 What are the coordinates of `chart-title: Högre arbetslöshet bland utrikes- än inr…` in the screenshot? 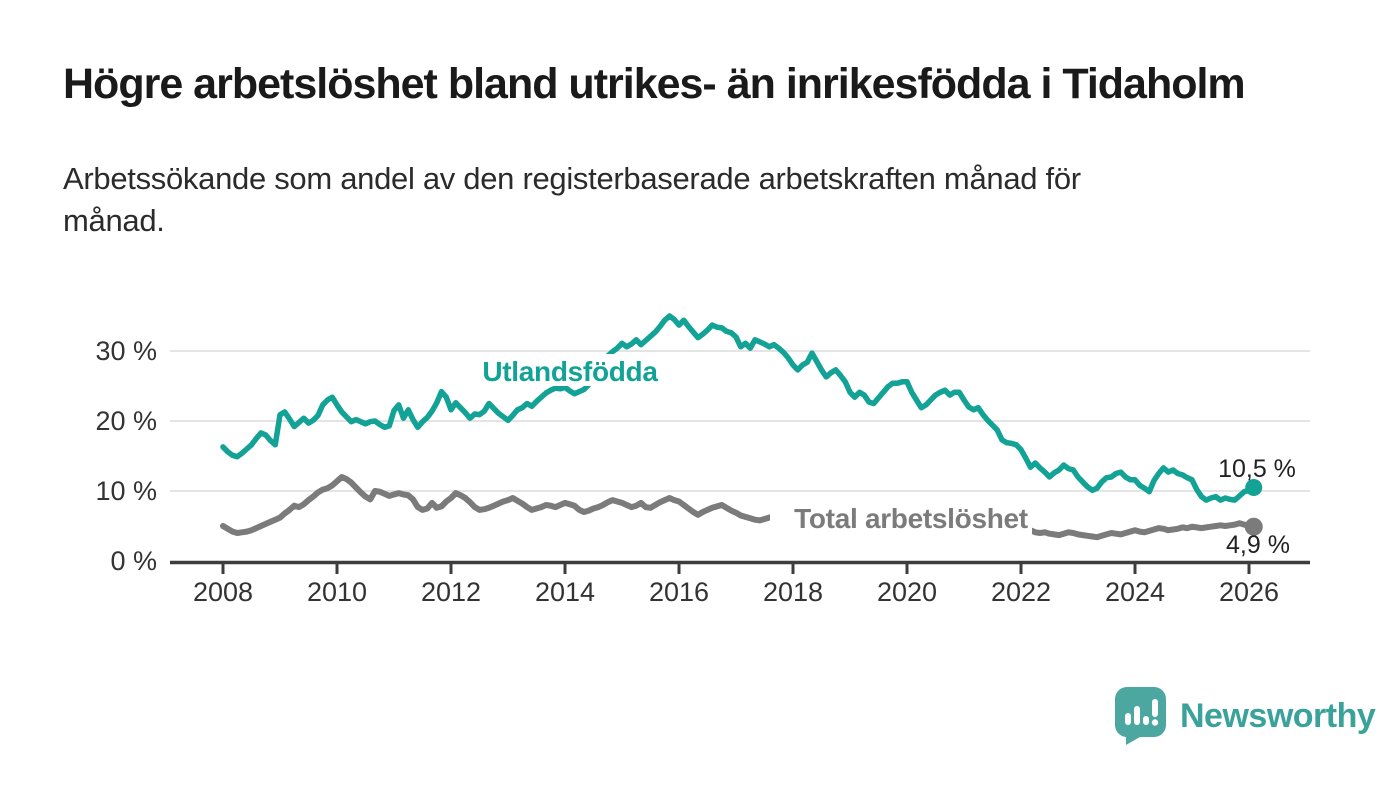 It's located at (654, 84).